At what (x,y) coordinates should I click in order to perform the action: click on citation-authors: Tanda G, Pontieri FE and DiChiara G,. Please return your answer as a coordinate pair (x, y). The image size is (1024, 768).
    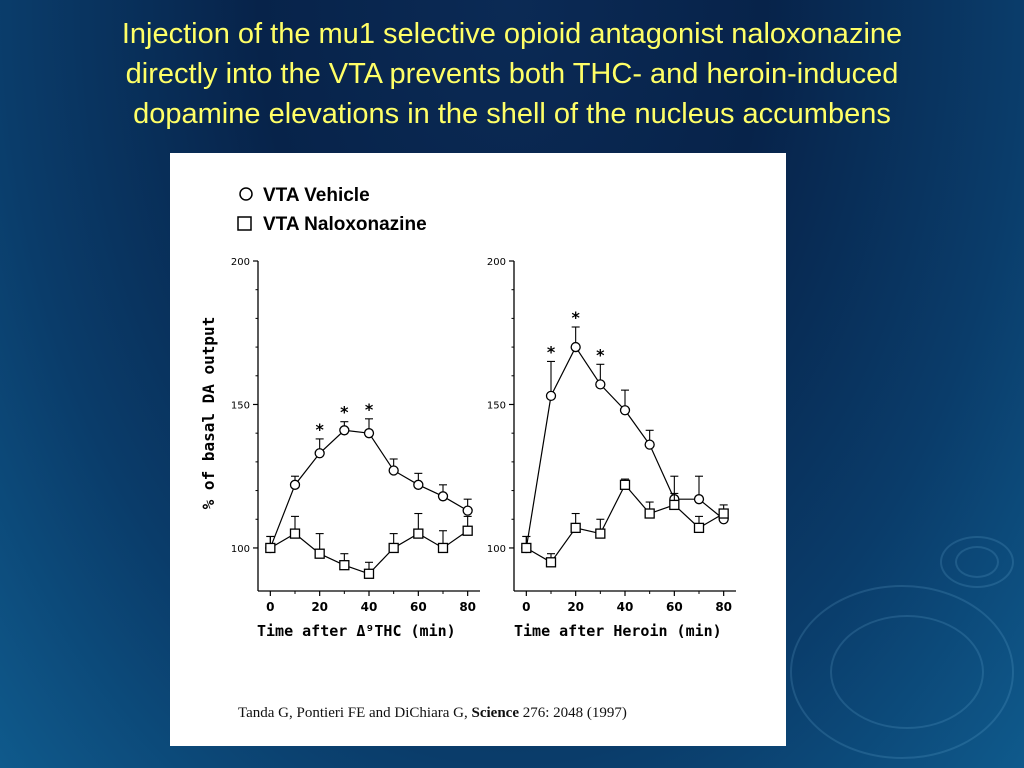
    Looking at the image, I should click on (353, 713).